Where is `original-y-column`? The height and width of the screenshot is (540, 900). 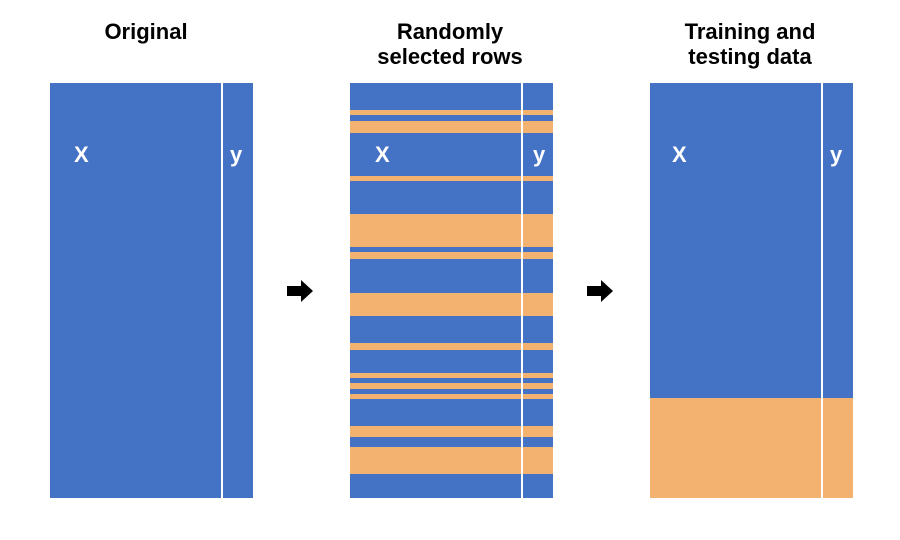
original-y-column is located at coordinates (238, 290).